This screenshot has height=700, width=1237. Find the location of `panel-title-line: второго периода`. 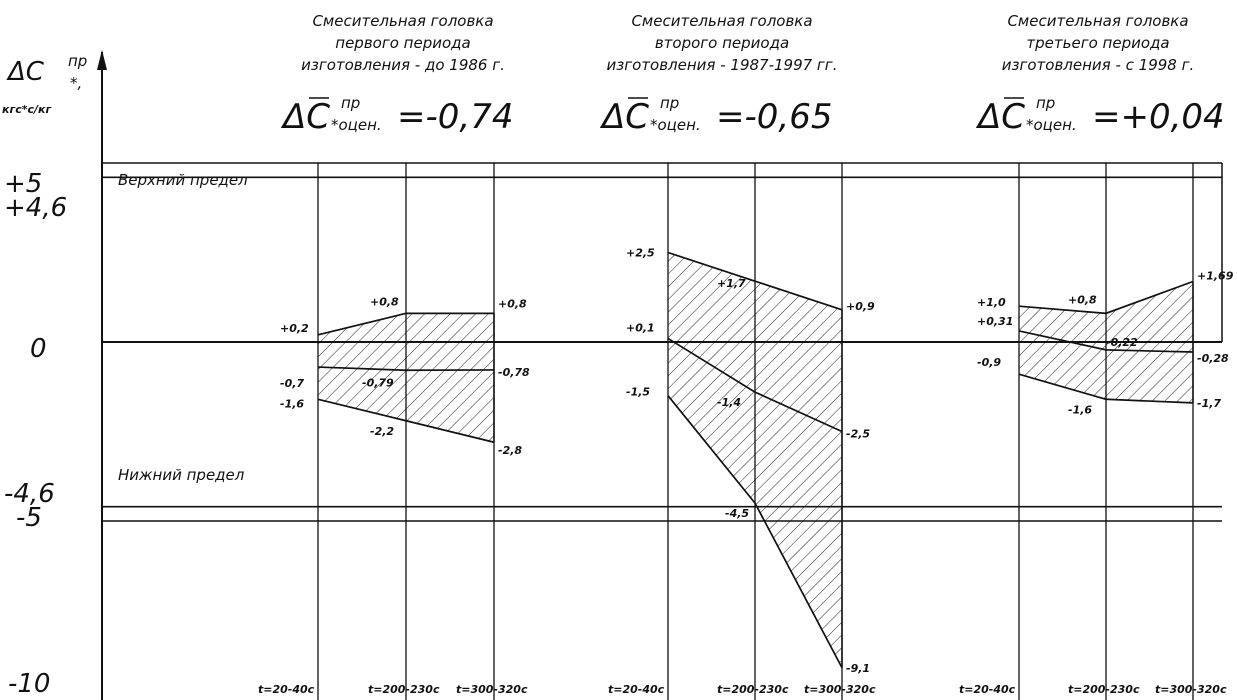

panel-title-line: второго периода is located at coordinates (722, 43).